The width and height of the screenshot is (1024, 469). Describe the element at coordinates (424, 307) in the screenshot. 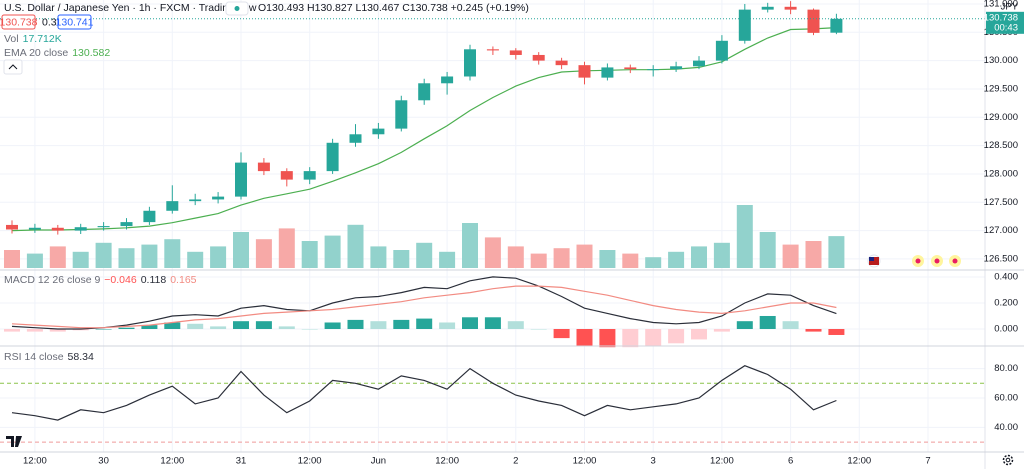

I see `signal-line` at that location.